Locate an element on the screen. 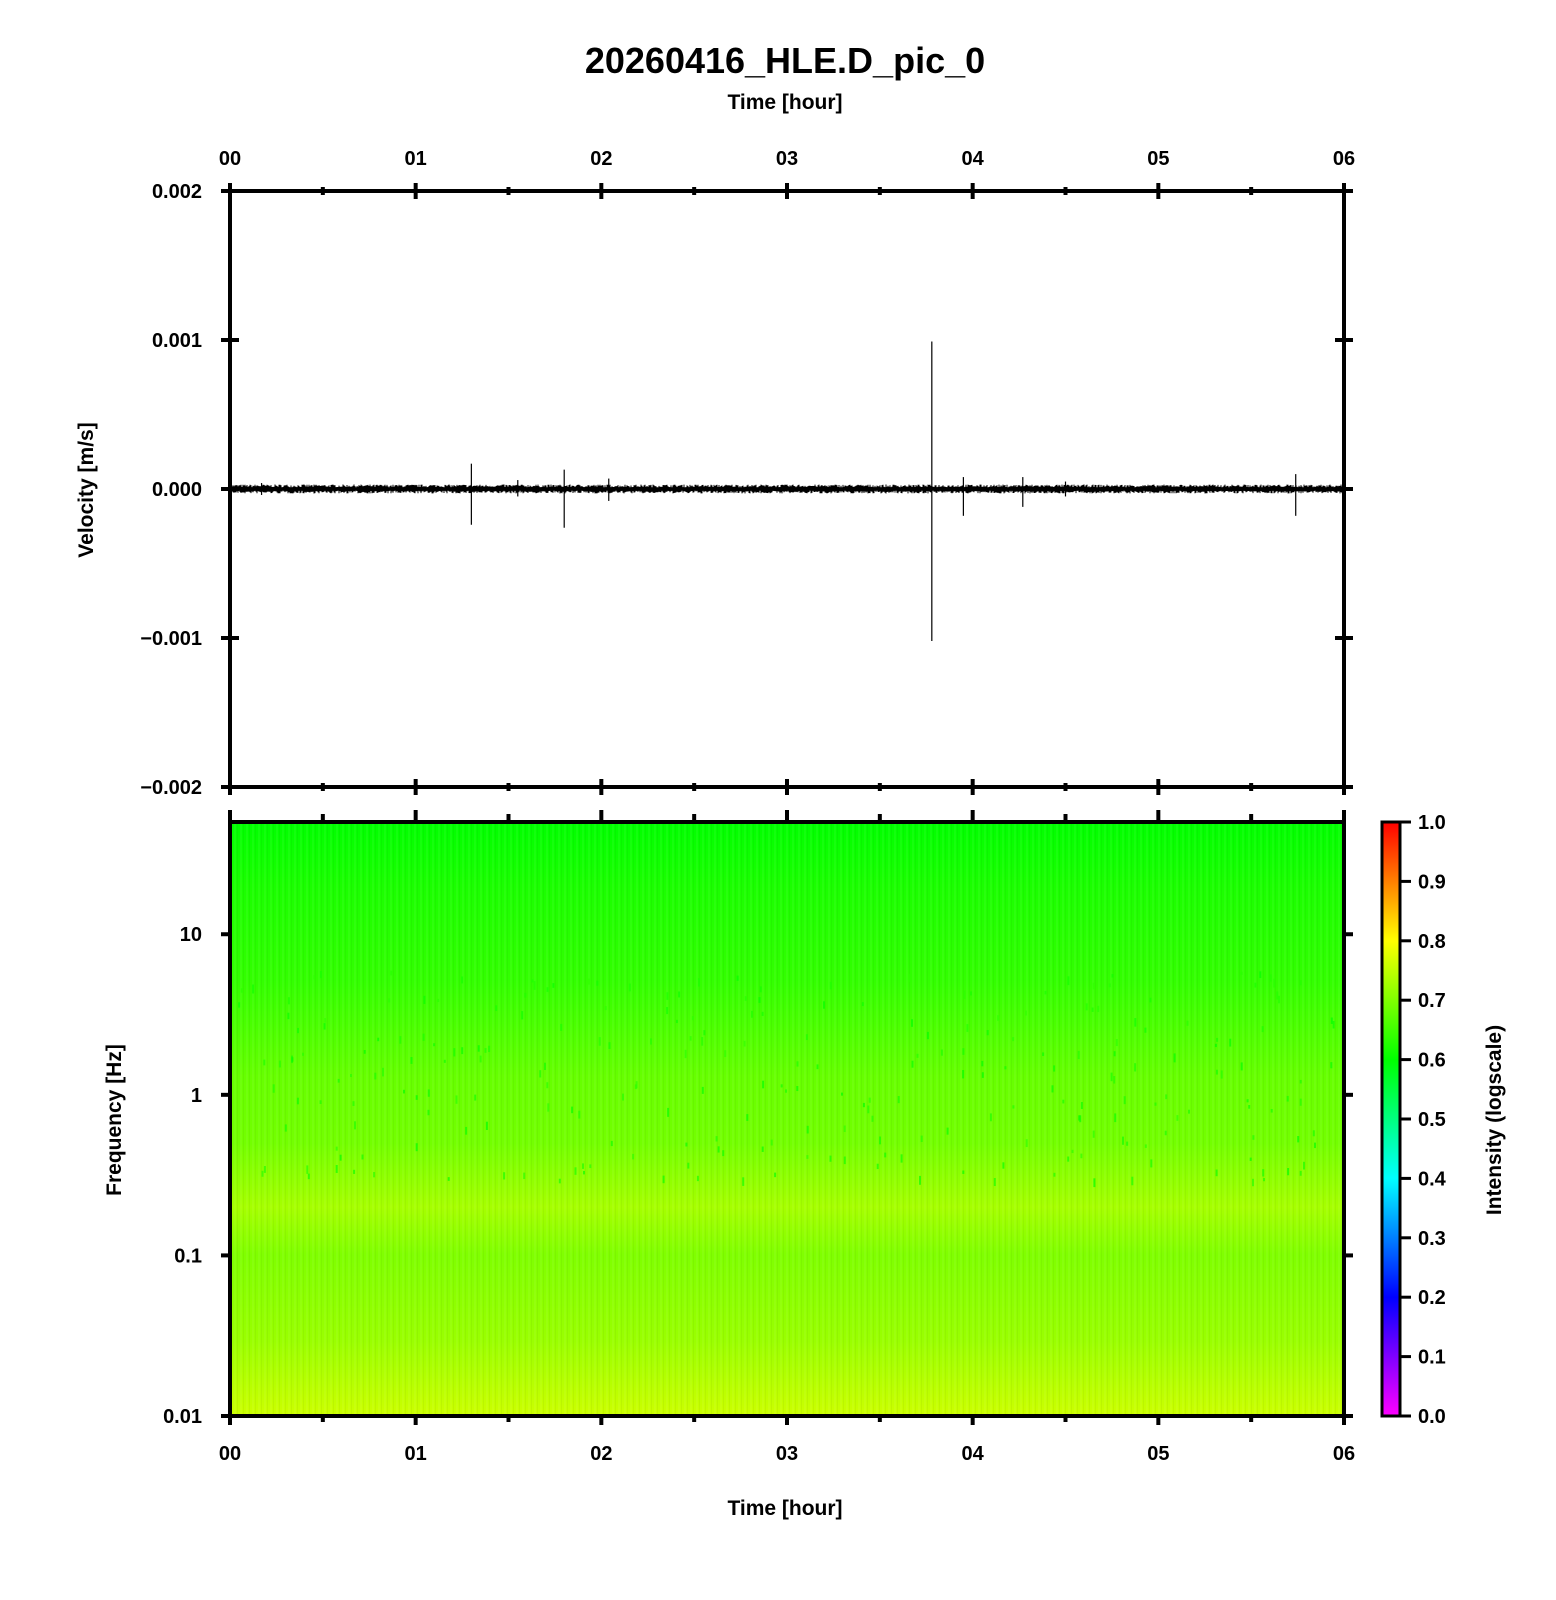  waveform-x-axis-label: Time [hour] is located at coordinates (784, 102).